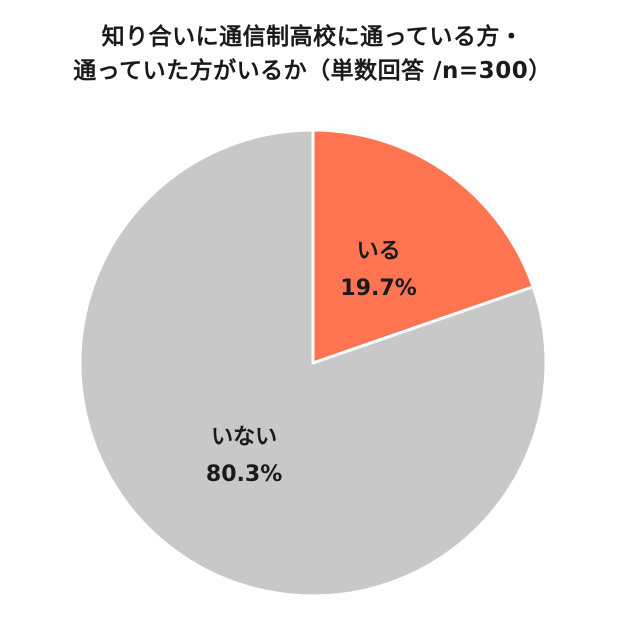 Image resolution: width=625 pixels, height=625 pixels. I want to click on slice-value-no: 80.3%, so click(244, 474).